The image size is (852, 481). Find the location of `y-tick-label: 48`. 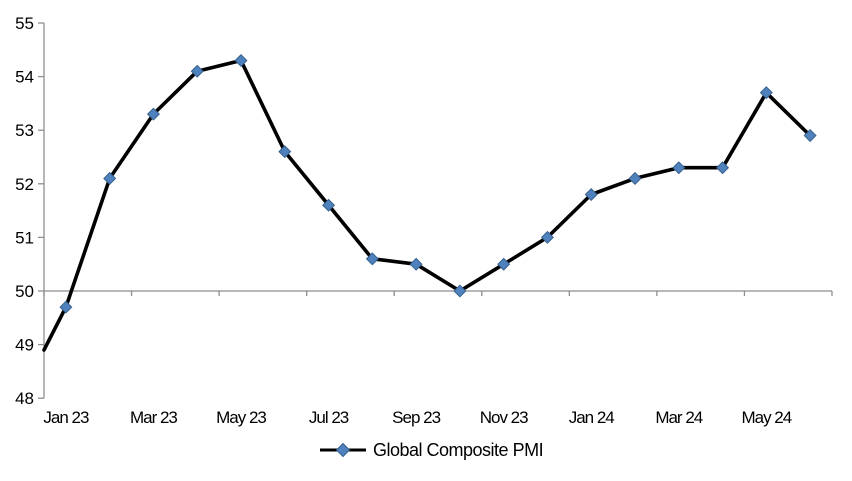

y-tick-label: 48 is located at coordinates (24, 398).